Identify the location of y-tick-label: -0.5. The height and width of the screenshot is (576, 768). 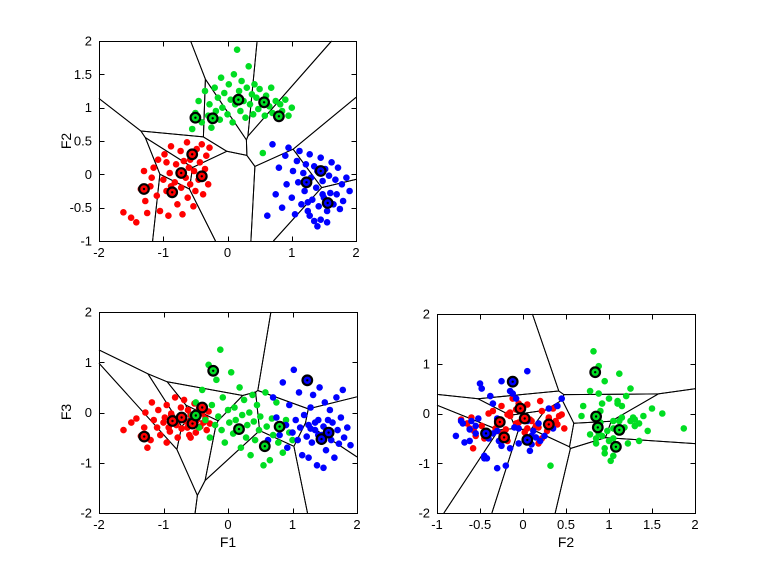
(81, 207).